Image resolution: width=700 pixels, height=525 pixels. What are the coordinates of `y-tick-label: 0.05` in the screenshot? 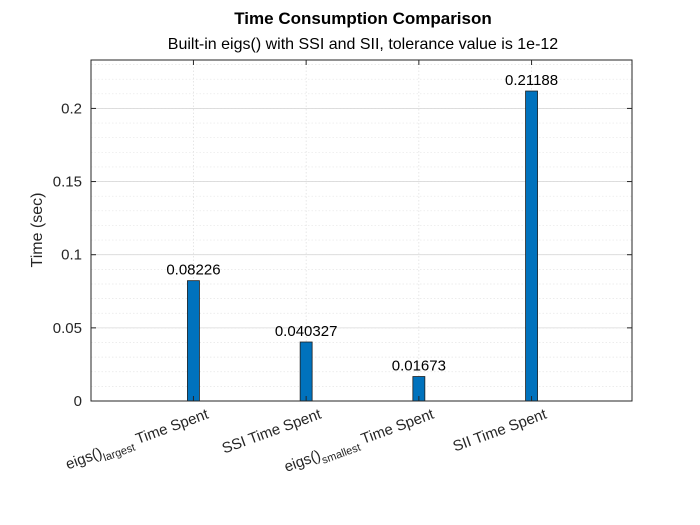 It's located at (67, 328).